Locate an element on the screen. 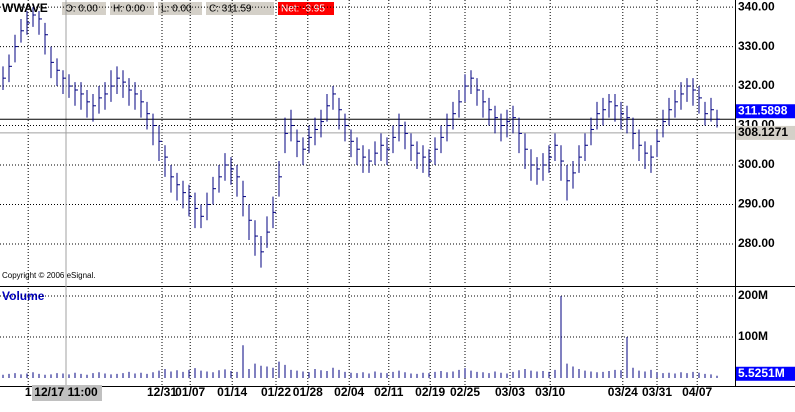 The width and height of the screenshot is (795, 412). quote-field: L: 0.00 is located at coordinates (176, 9).